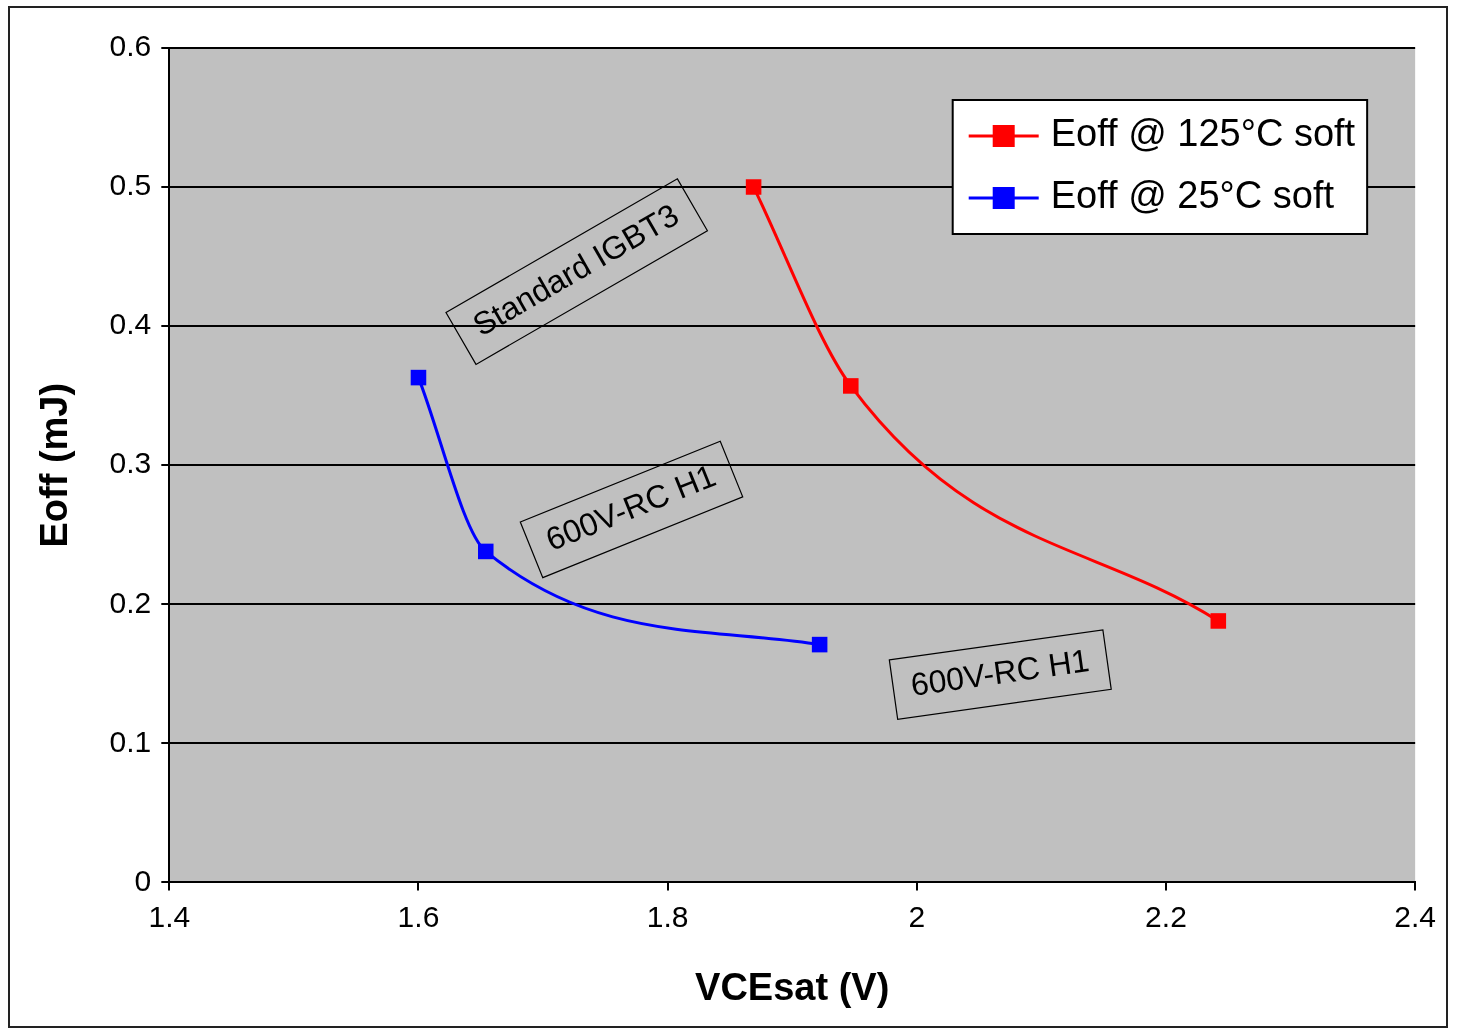 The height and width of the screenshot is (1034, 1458). I want to click on y-tick-label: 0.3, so click(130, 463).